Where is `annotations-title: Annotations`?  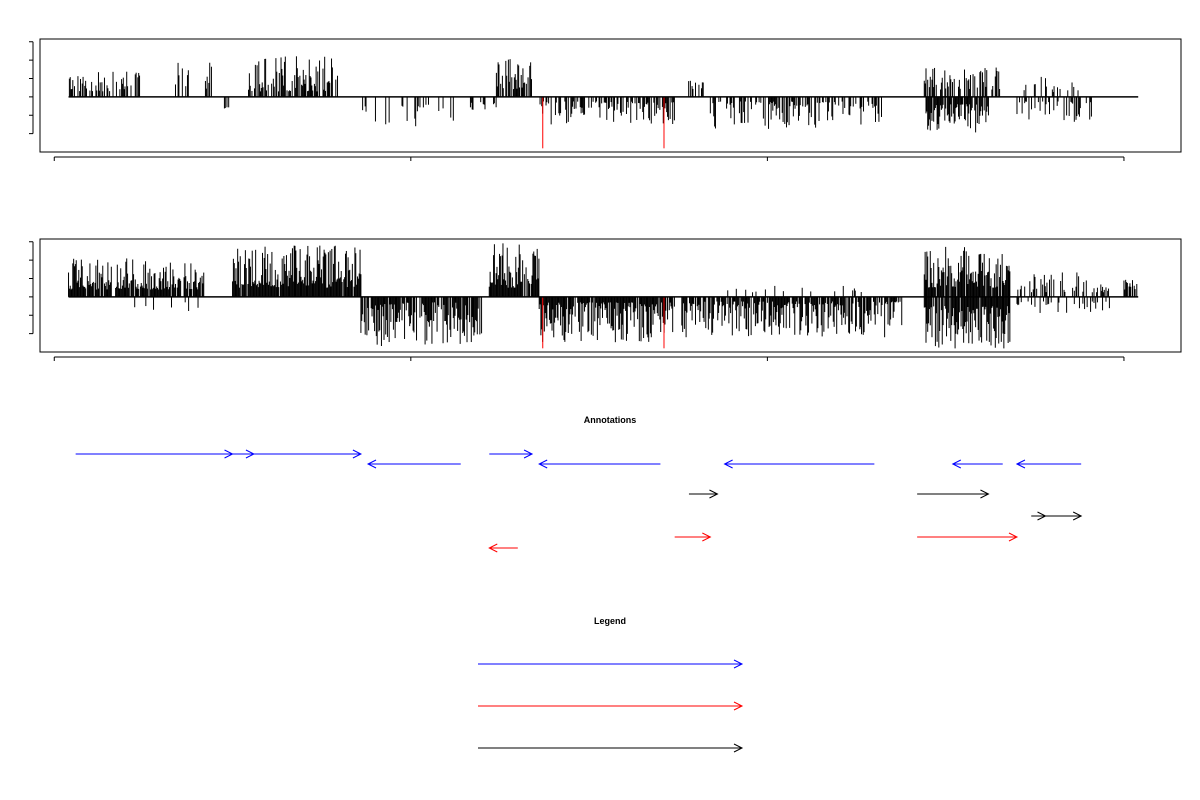
annotations-title: Annotations is located at coordinates (610, 420).